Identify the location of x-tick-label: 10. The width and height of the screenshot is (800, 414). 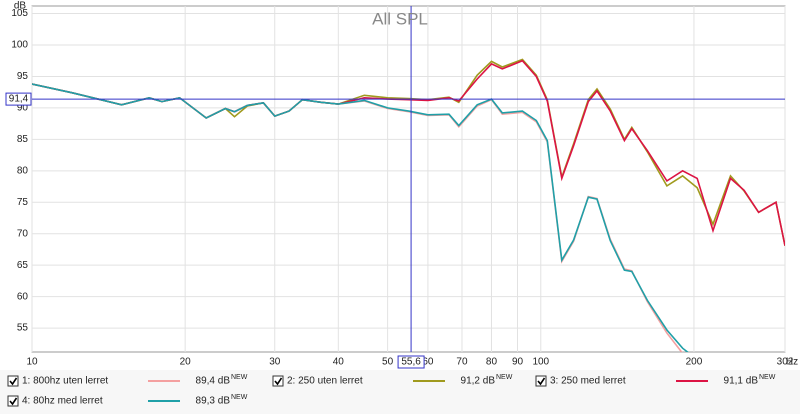
(32, 362).